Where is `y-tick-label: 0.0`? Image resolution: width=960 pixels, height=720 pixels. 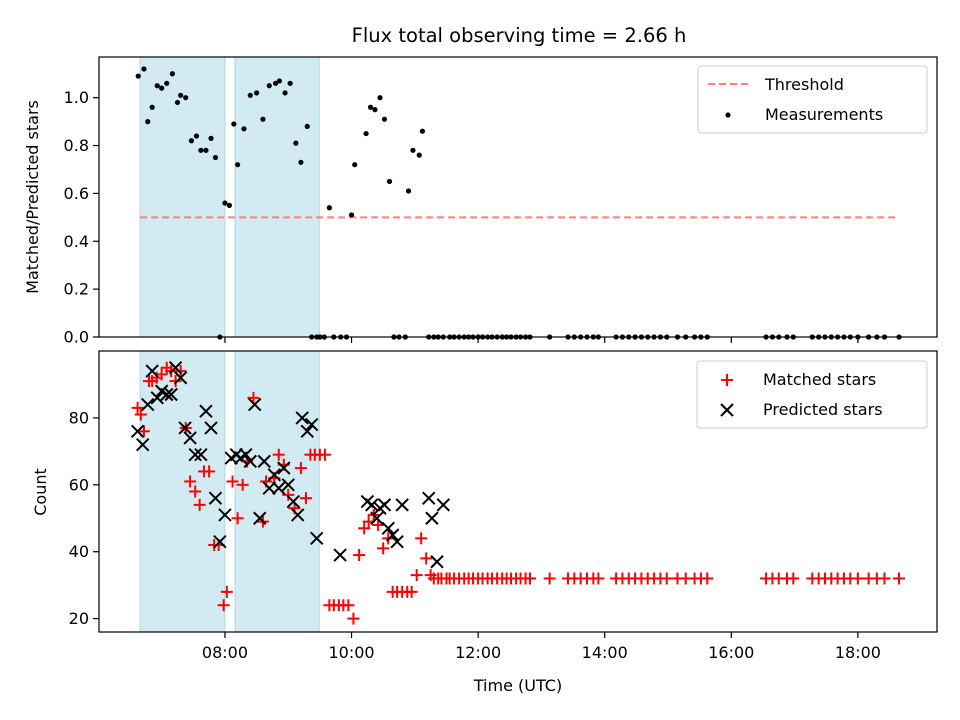
y-tick-label: 0.0 is located at coordinates (76, 337).